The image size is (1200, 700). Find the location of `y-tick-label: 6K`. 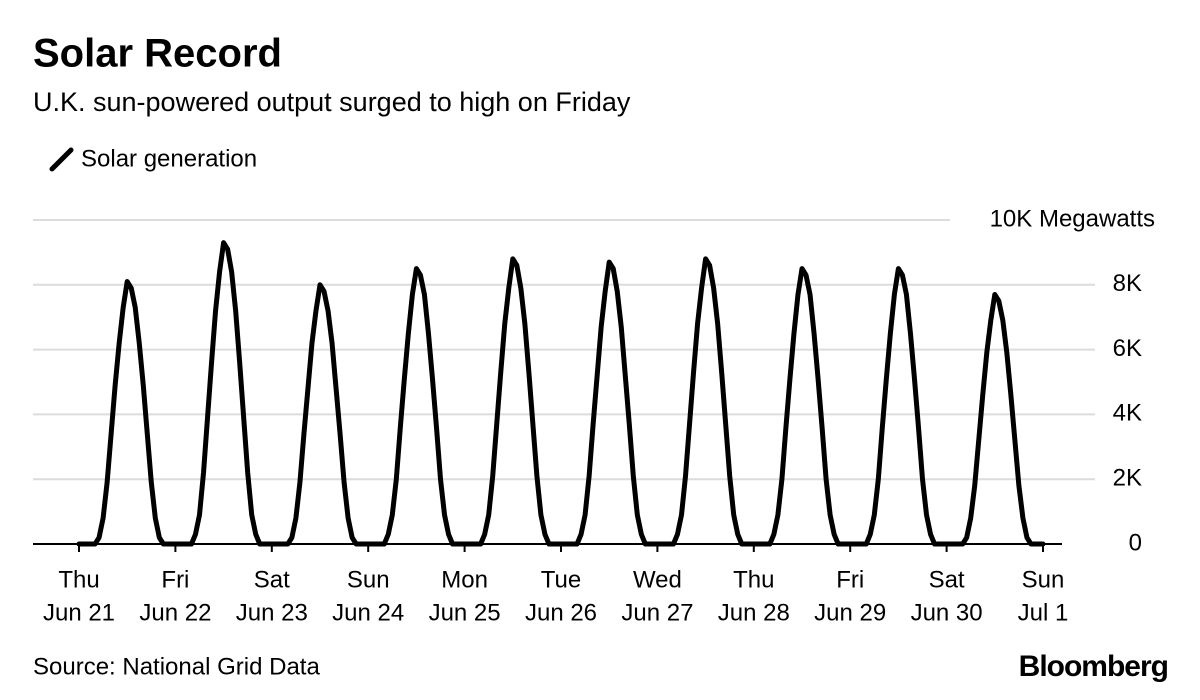

y-tick-label: 6K is located at coordinates (1127, 348).